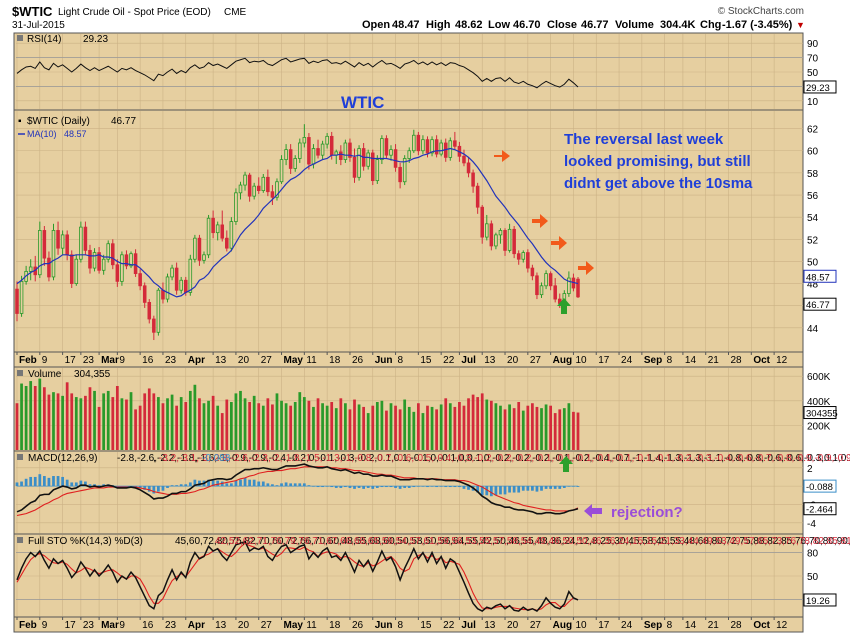 The image size is (850, 640). What do you see at coordinates (737, 625) in the screenshot?
I see `date-axis-bottom-label: 28` at bounding box center [737, 625].